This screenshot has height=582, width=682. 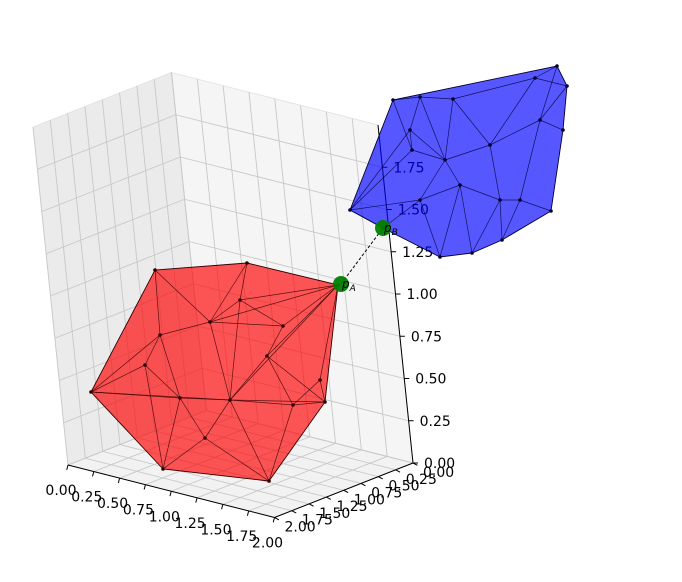 I want to click on closest-point-label: pB, so click(x=390, y=229).